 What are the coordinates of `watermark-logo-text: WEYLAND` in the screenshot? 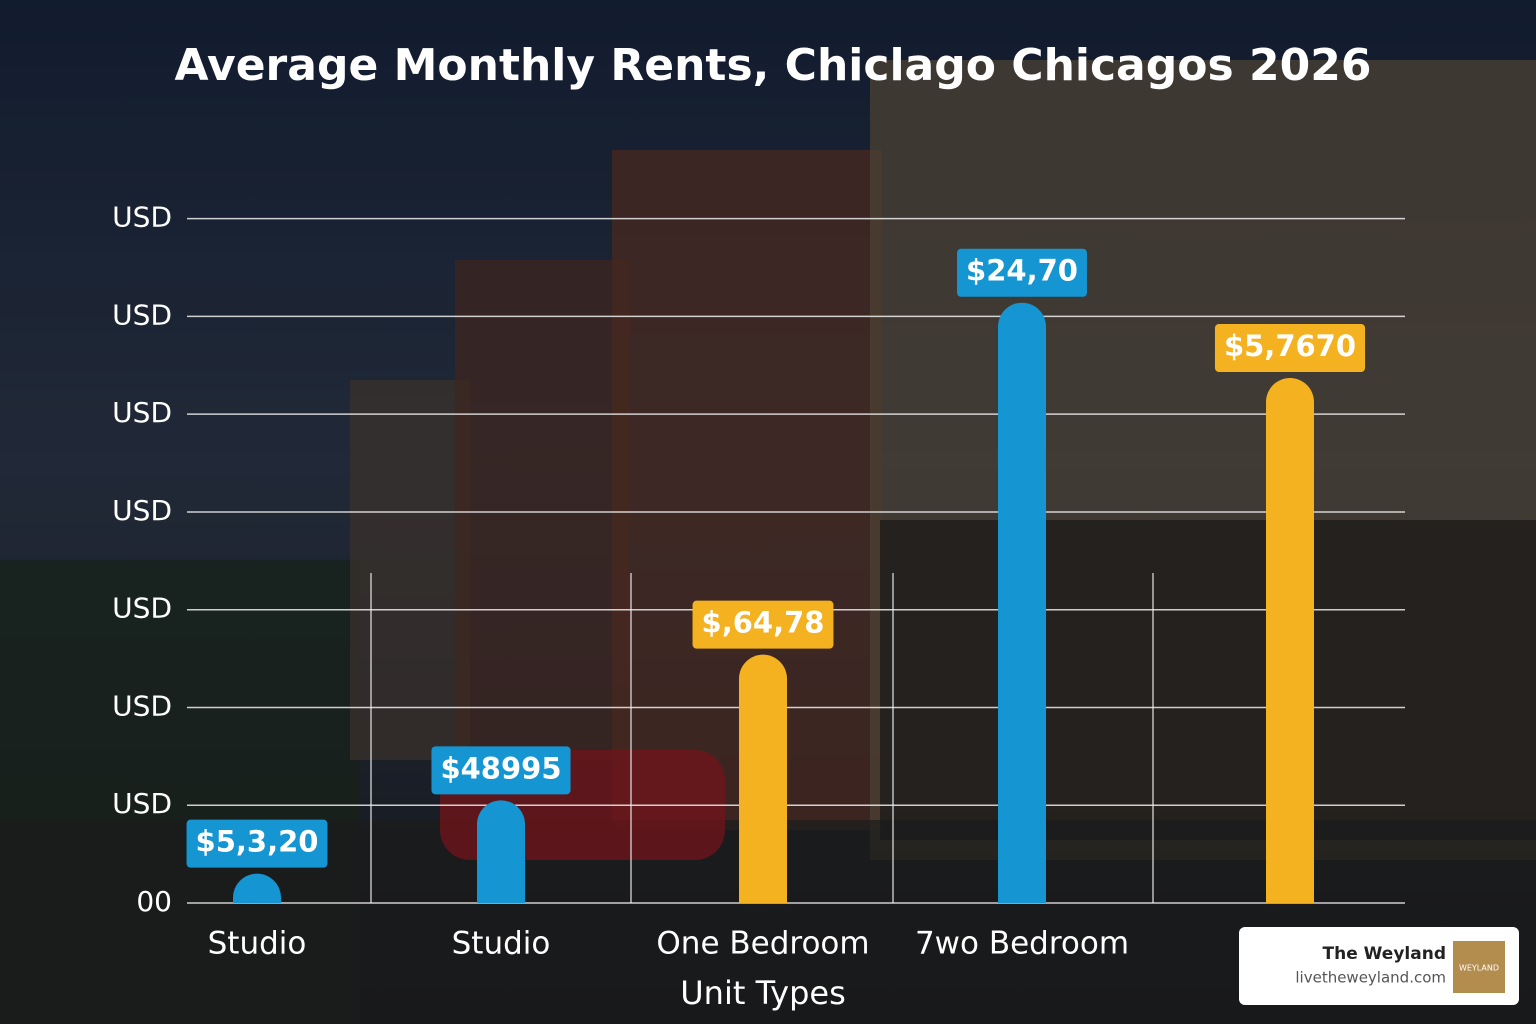 It's located at (1479, 968).